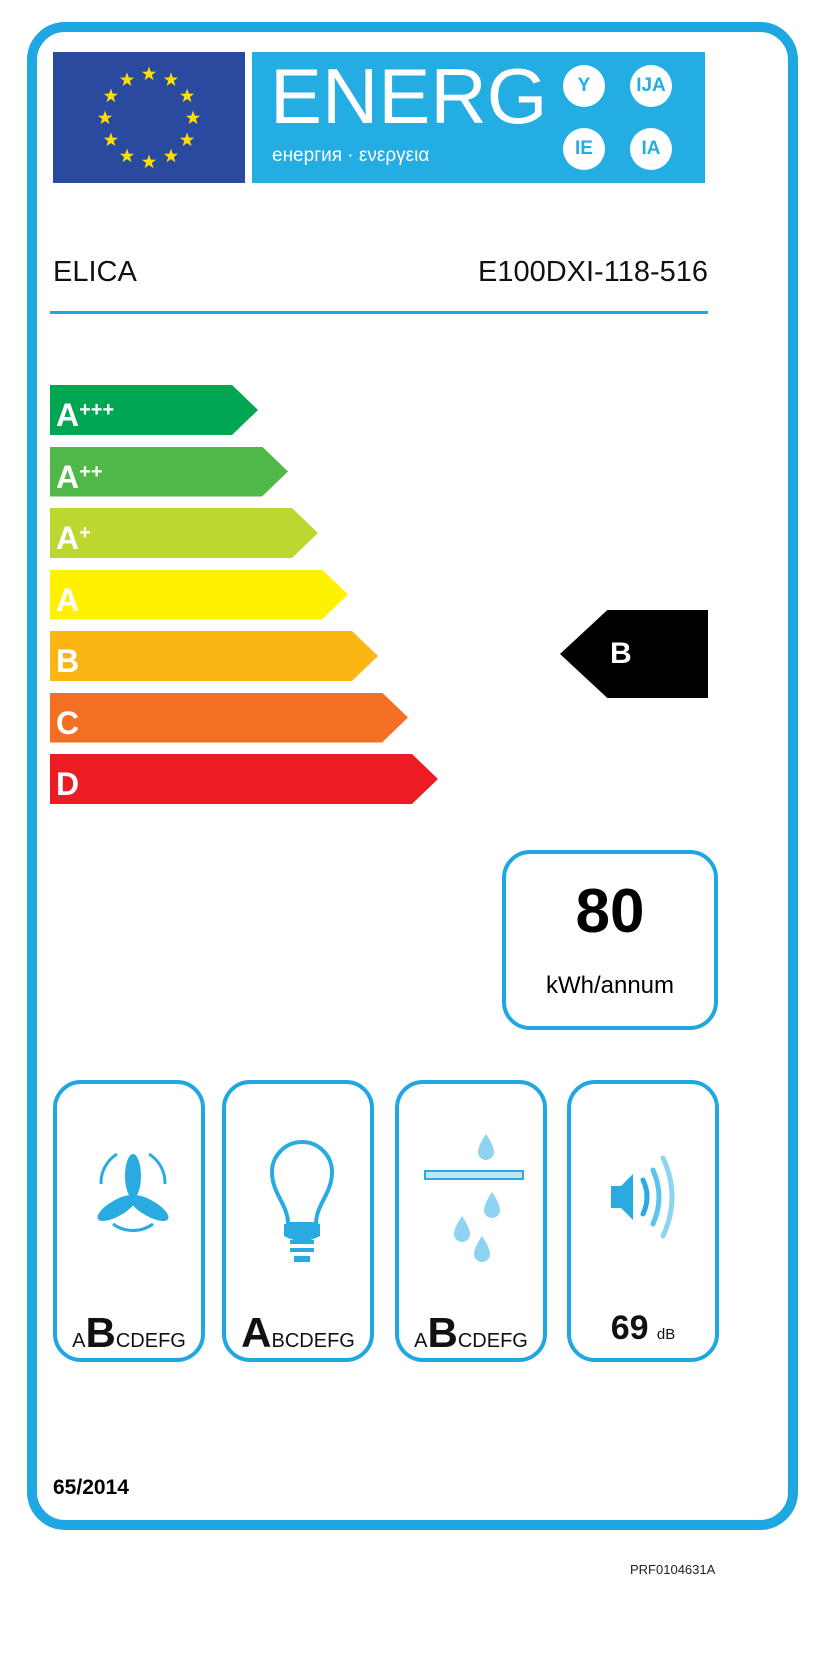 The image size is (825, 1672). I want to click on grease-filtering-class: ABCDEFG, so click(471, 1332).